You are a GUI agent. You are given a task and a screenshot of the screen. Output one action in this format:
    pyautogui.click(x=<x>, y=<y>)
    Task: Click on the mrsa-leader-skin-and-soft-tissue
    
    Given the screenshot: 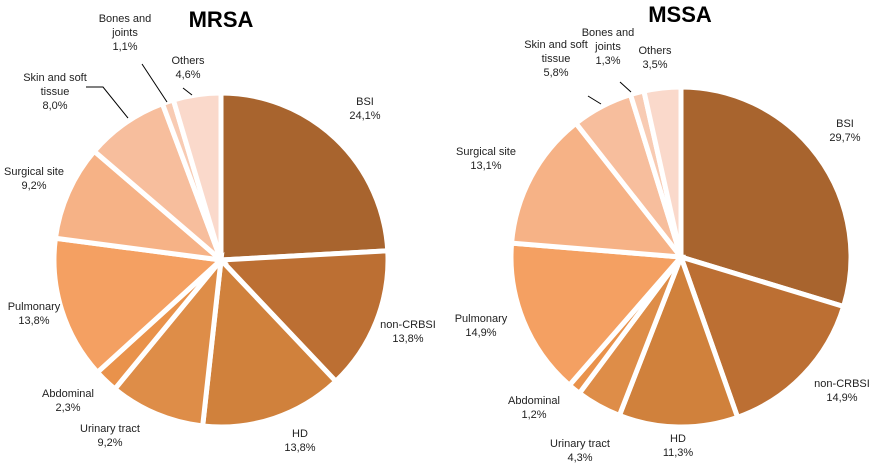 What is the action you would take?
    pyautogui.click(x=107, y=102)
    